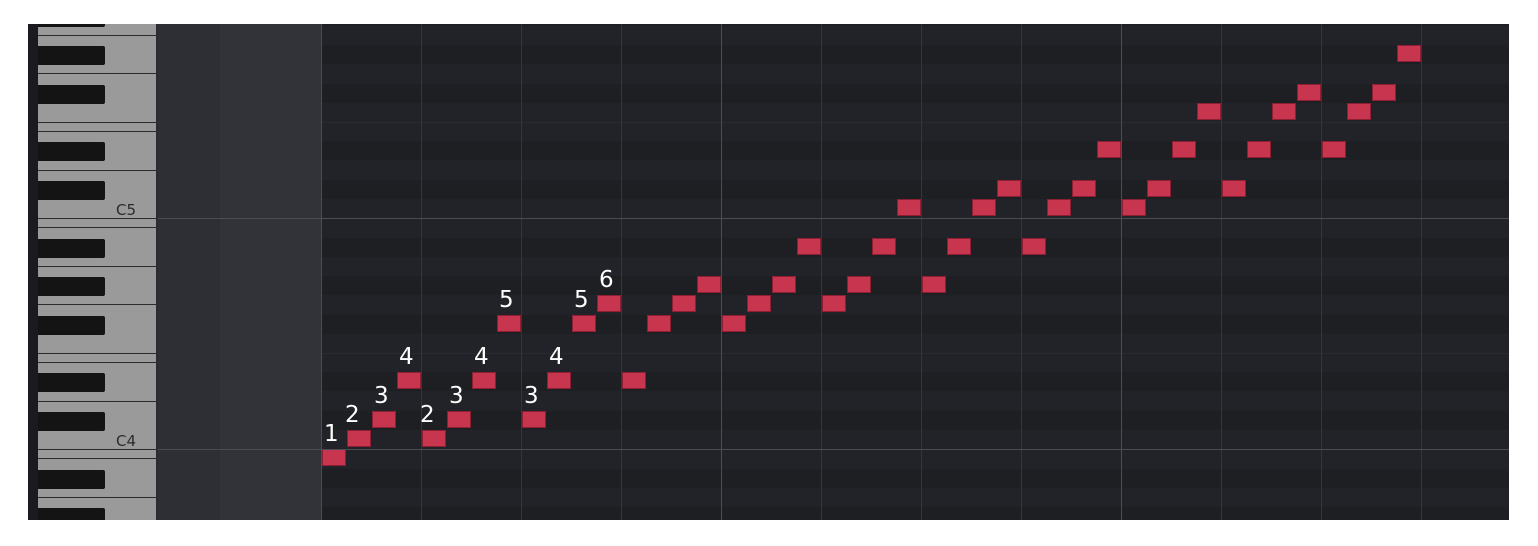 The height and width of the screenshot is (546, 1538). I want to click on octave-line, so click(833, 218).